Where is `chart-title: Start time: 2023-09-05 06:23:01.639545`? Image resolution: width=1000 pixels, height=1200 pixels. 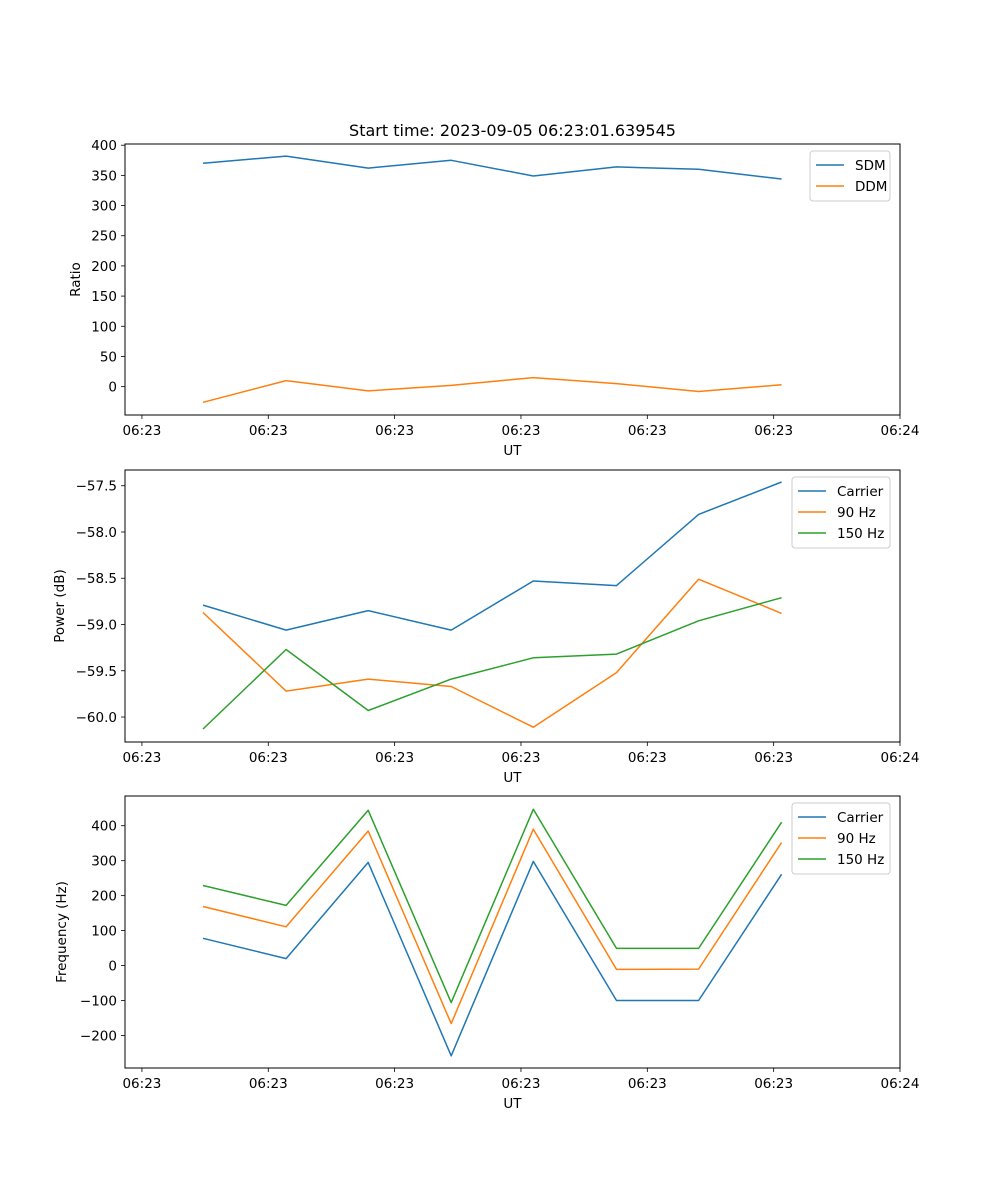
chart-title: Start time: 2023-09-05 06:23:01.639545 is located at coordinates (512, 130).